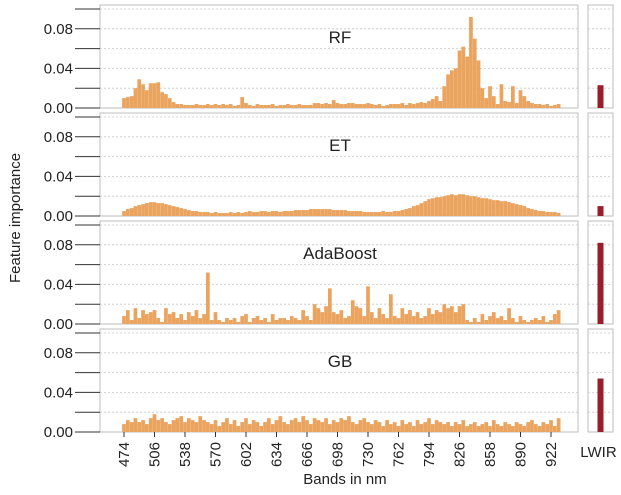  What do you see at coordinates (124, 454) in the screenshot?
I see `x-tick-label: 474` at bounding box center [124, 454].